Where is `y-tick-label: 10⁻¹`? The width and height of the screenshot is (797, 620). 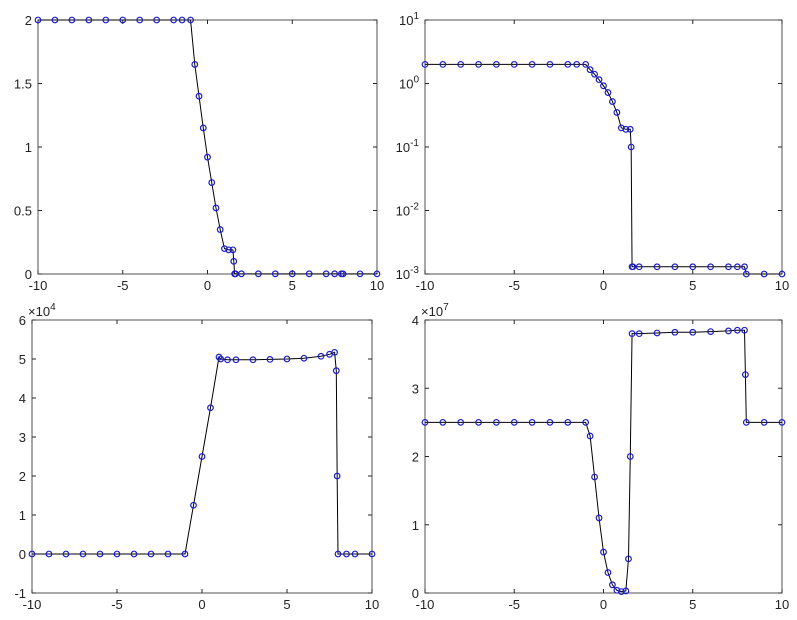 y-tick-label: 10⁻¹ is located at coordinates (408, 146).